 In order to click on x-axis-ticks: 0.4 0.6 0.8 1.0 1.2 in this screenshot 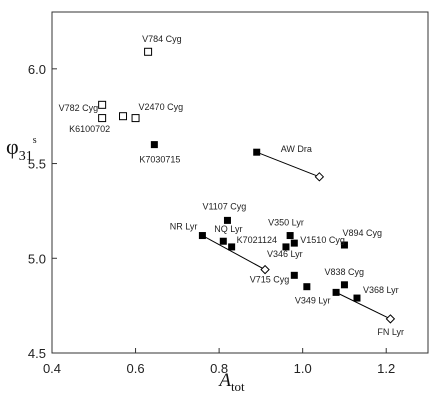, I will do `click(219, 362)`.